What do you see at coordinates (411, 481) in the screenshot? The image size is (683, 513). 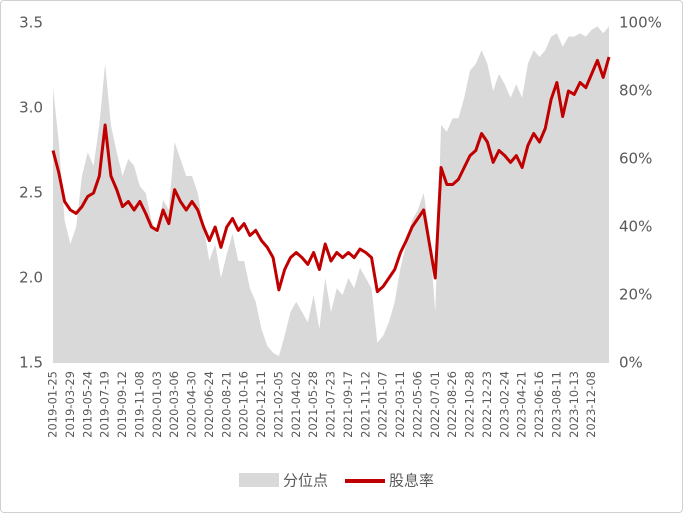 I see `legend-label: 股息率` at bounding box center [411, 481].